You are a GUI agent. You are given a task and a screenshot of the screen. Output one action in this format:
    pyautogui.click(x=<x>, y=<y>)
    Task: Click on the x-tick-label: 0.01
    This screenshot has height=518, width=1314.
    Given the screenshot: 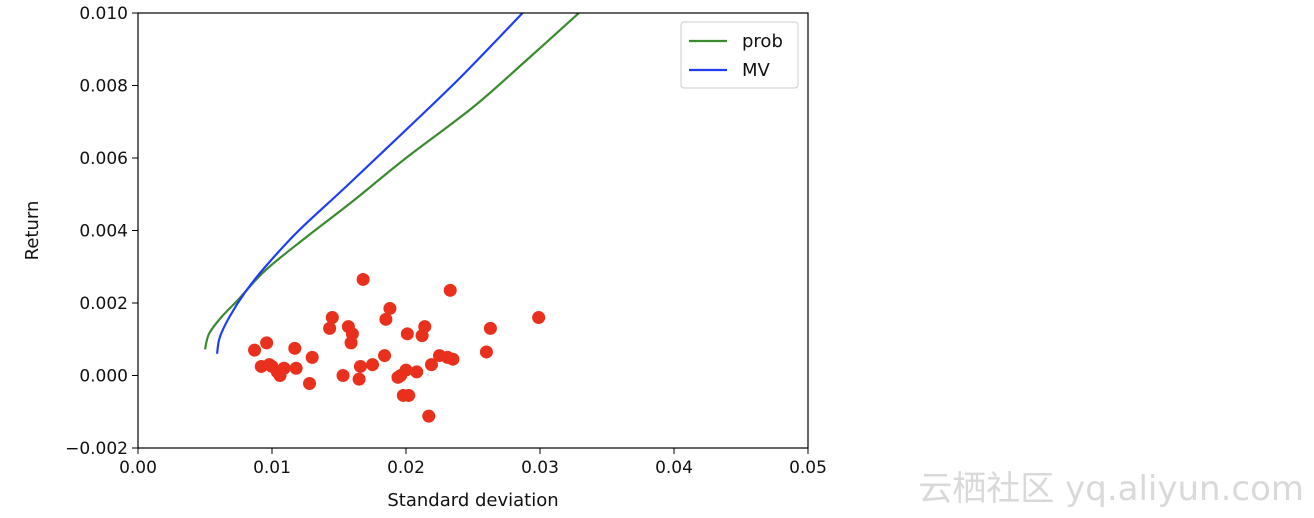 What is the action you would take?
    pyautogui.click(x=272, y=468)
    